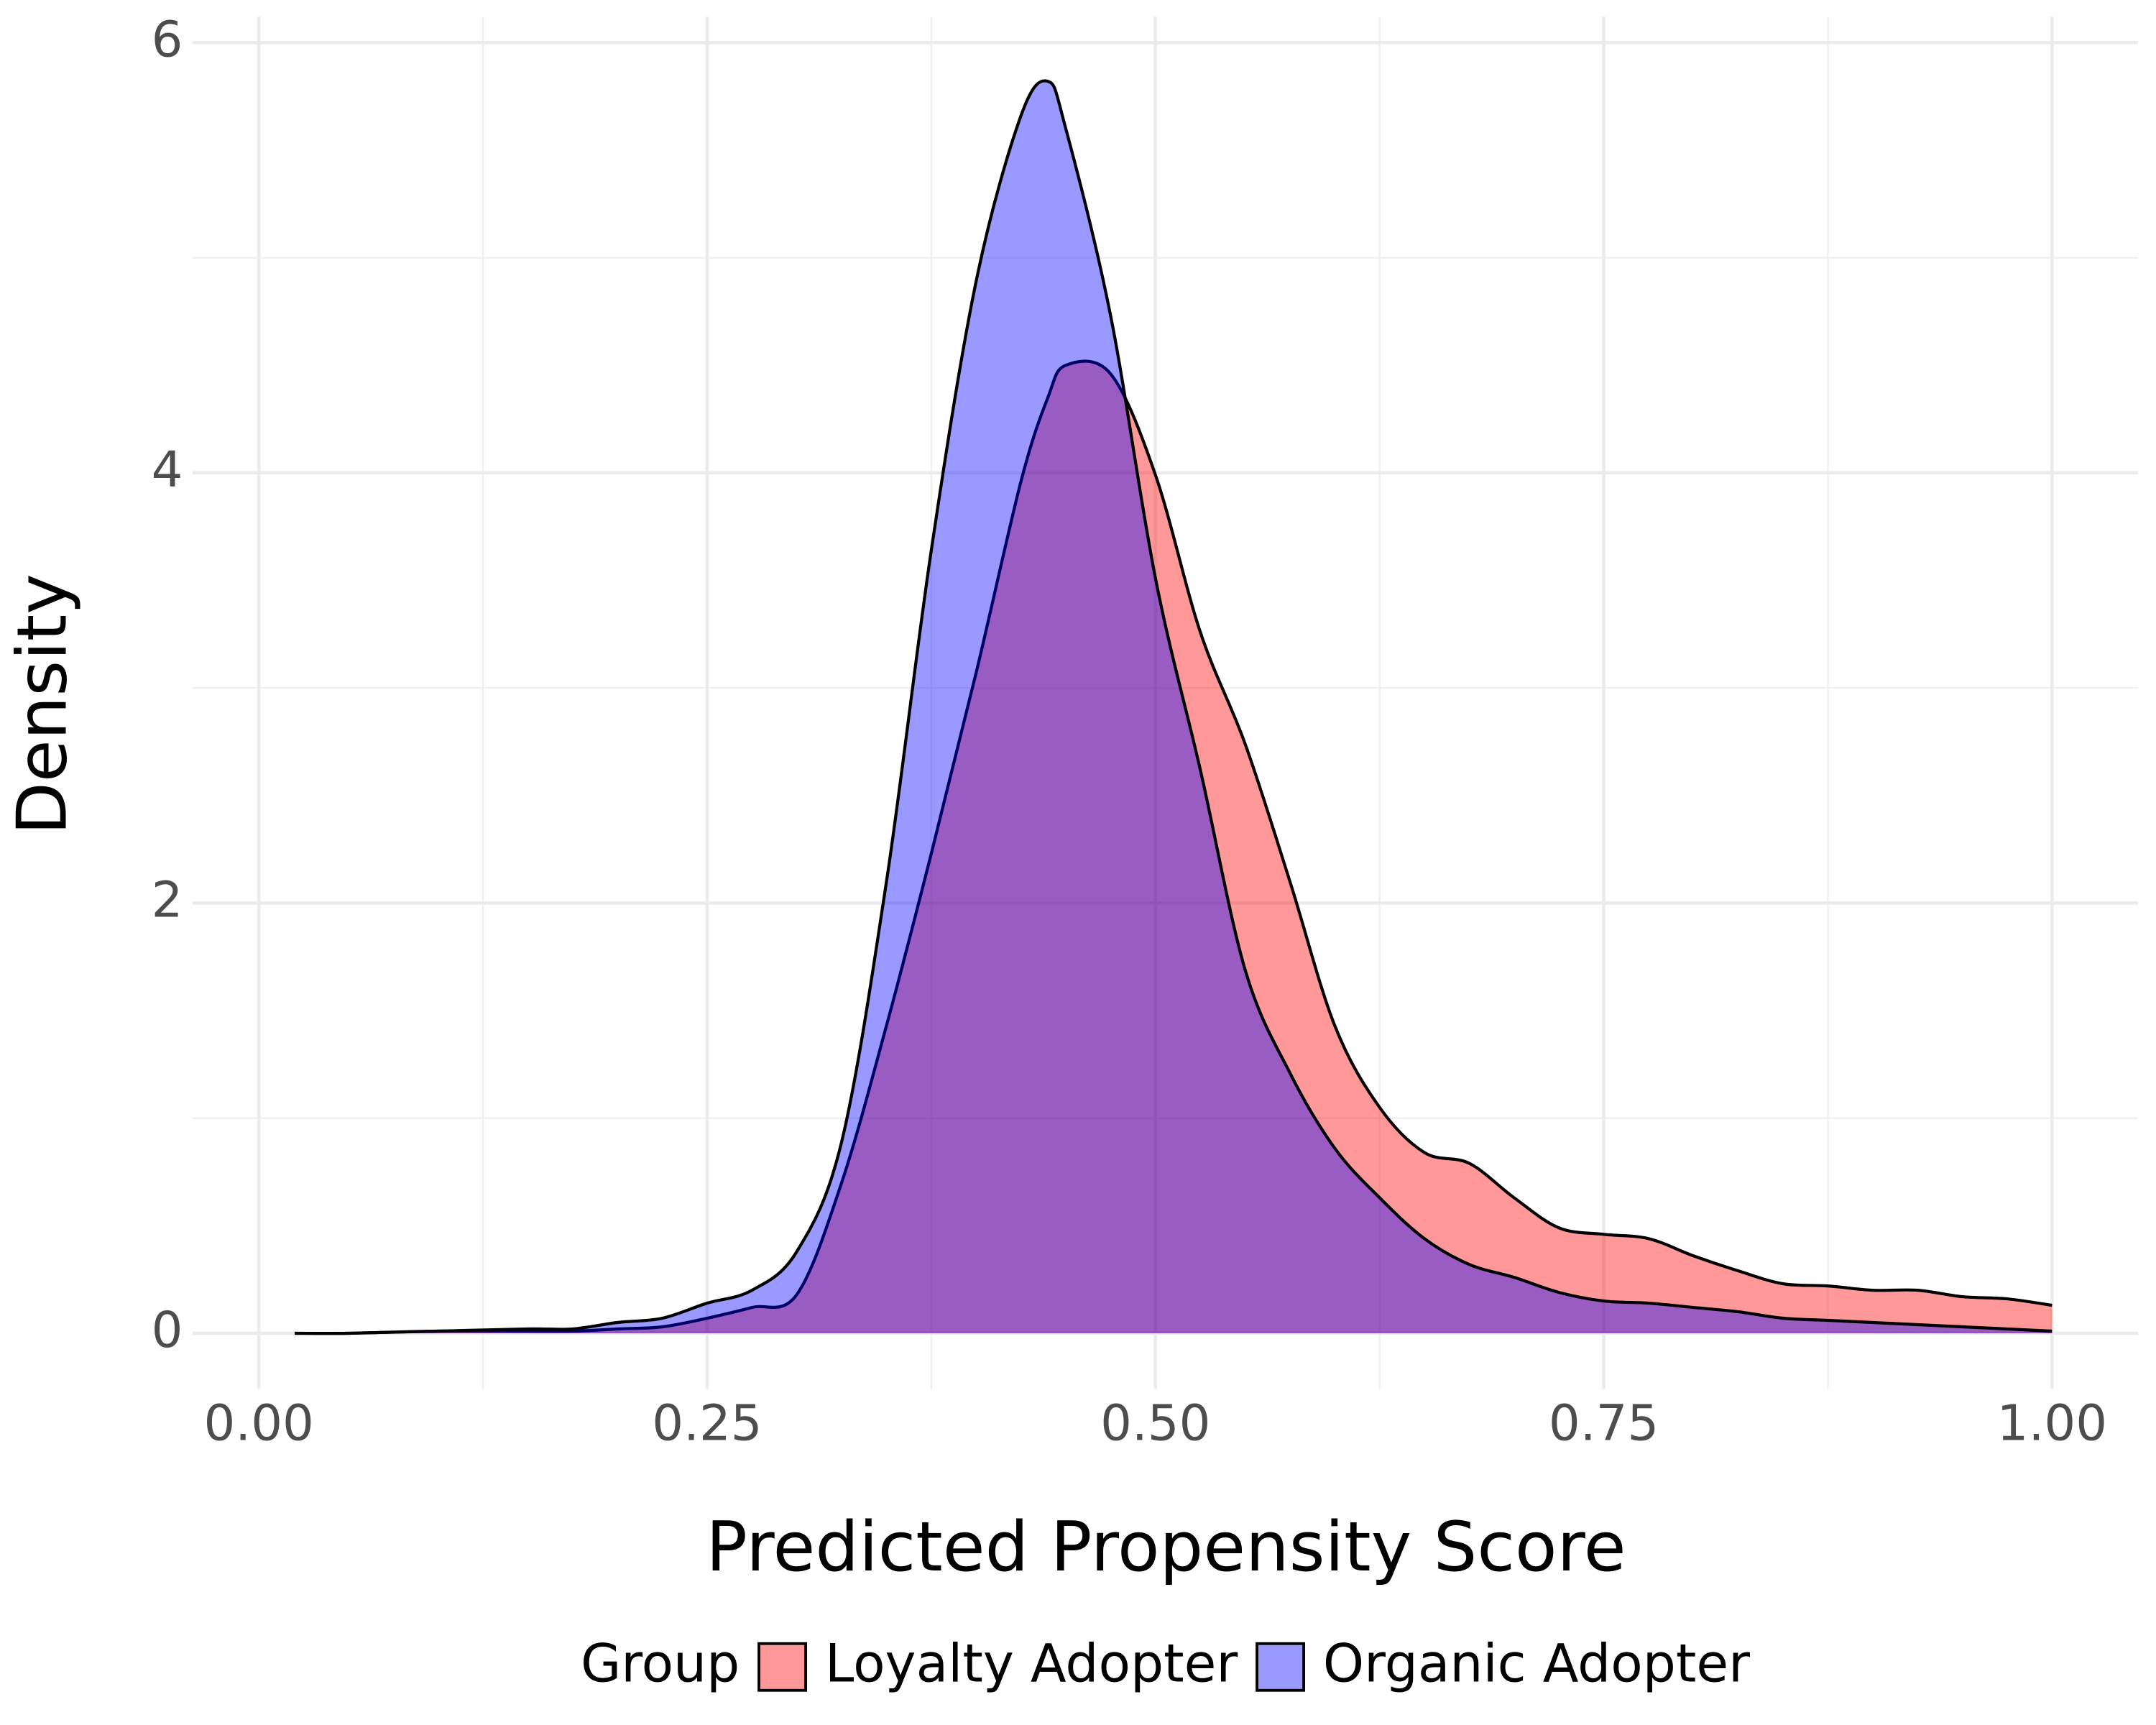  Describe the element at coordinates (167, 470) in the screenshot. I see `y-tick-label: 4` at that location.